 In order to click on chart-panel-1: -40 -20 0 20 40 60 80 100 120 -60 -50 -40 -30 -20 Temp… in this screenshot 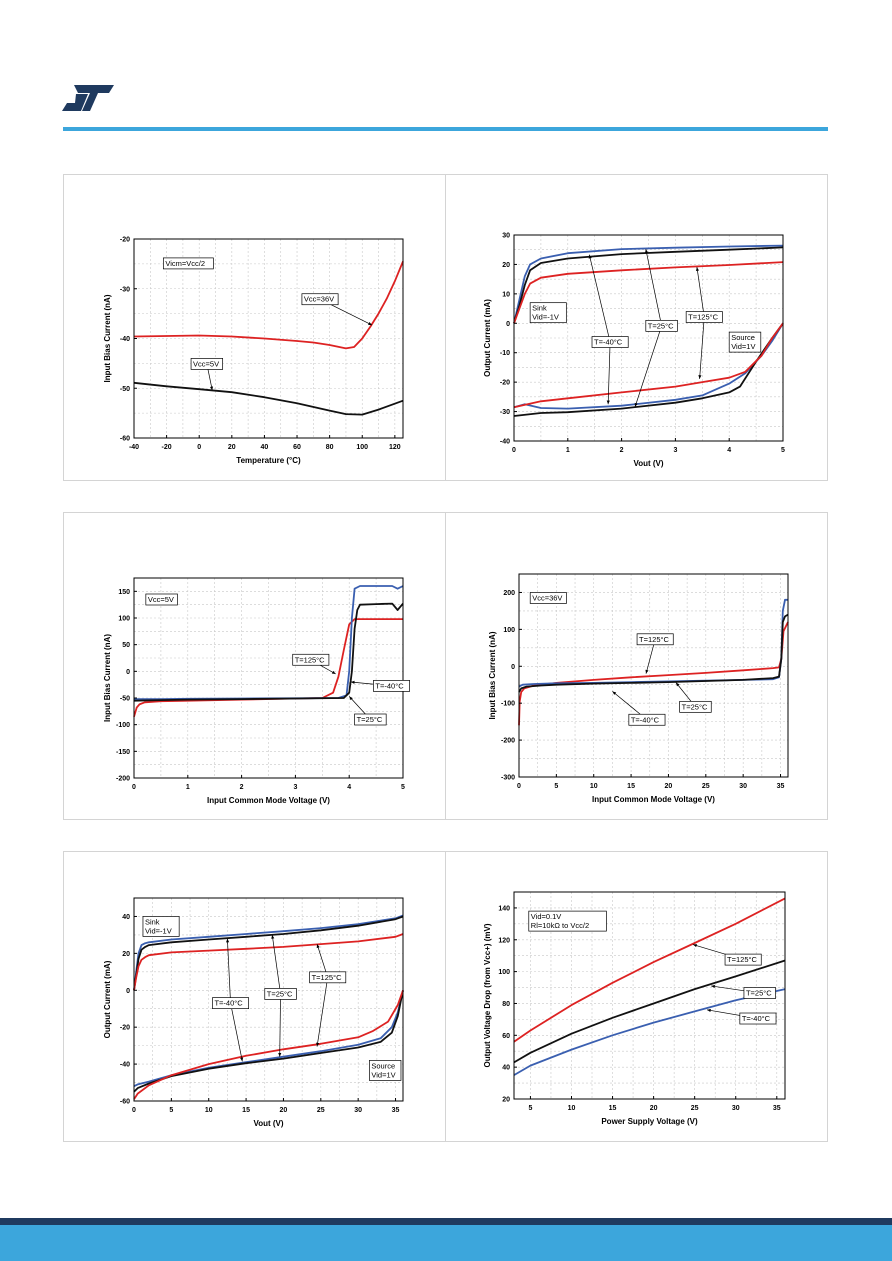, I will do `click(254, 327)`.